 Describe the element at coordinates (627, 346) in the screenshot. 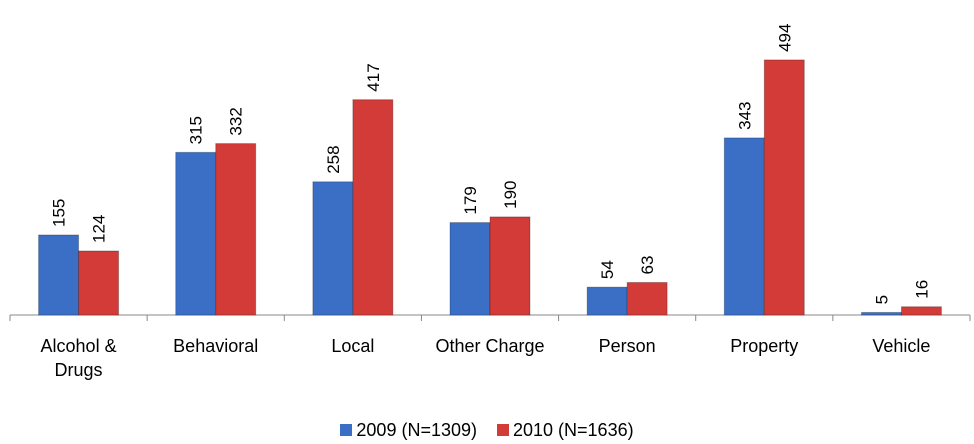

I see `x-tick-label: Person` at that location.